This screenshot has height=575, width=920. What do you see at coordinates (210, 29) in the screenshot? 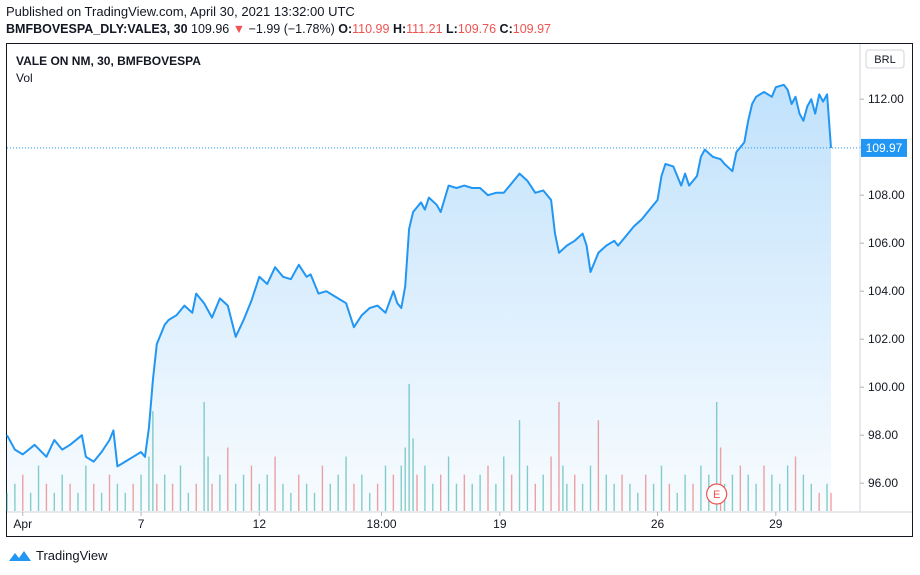
I see `last-price: 109.96` at bounding box center [210, 29].